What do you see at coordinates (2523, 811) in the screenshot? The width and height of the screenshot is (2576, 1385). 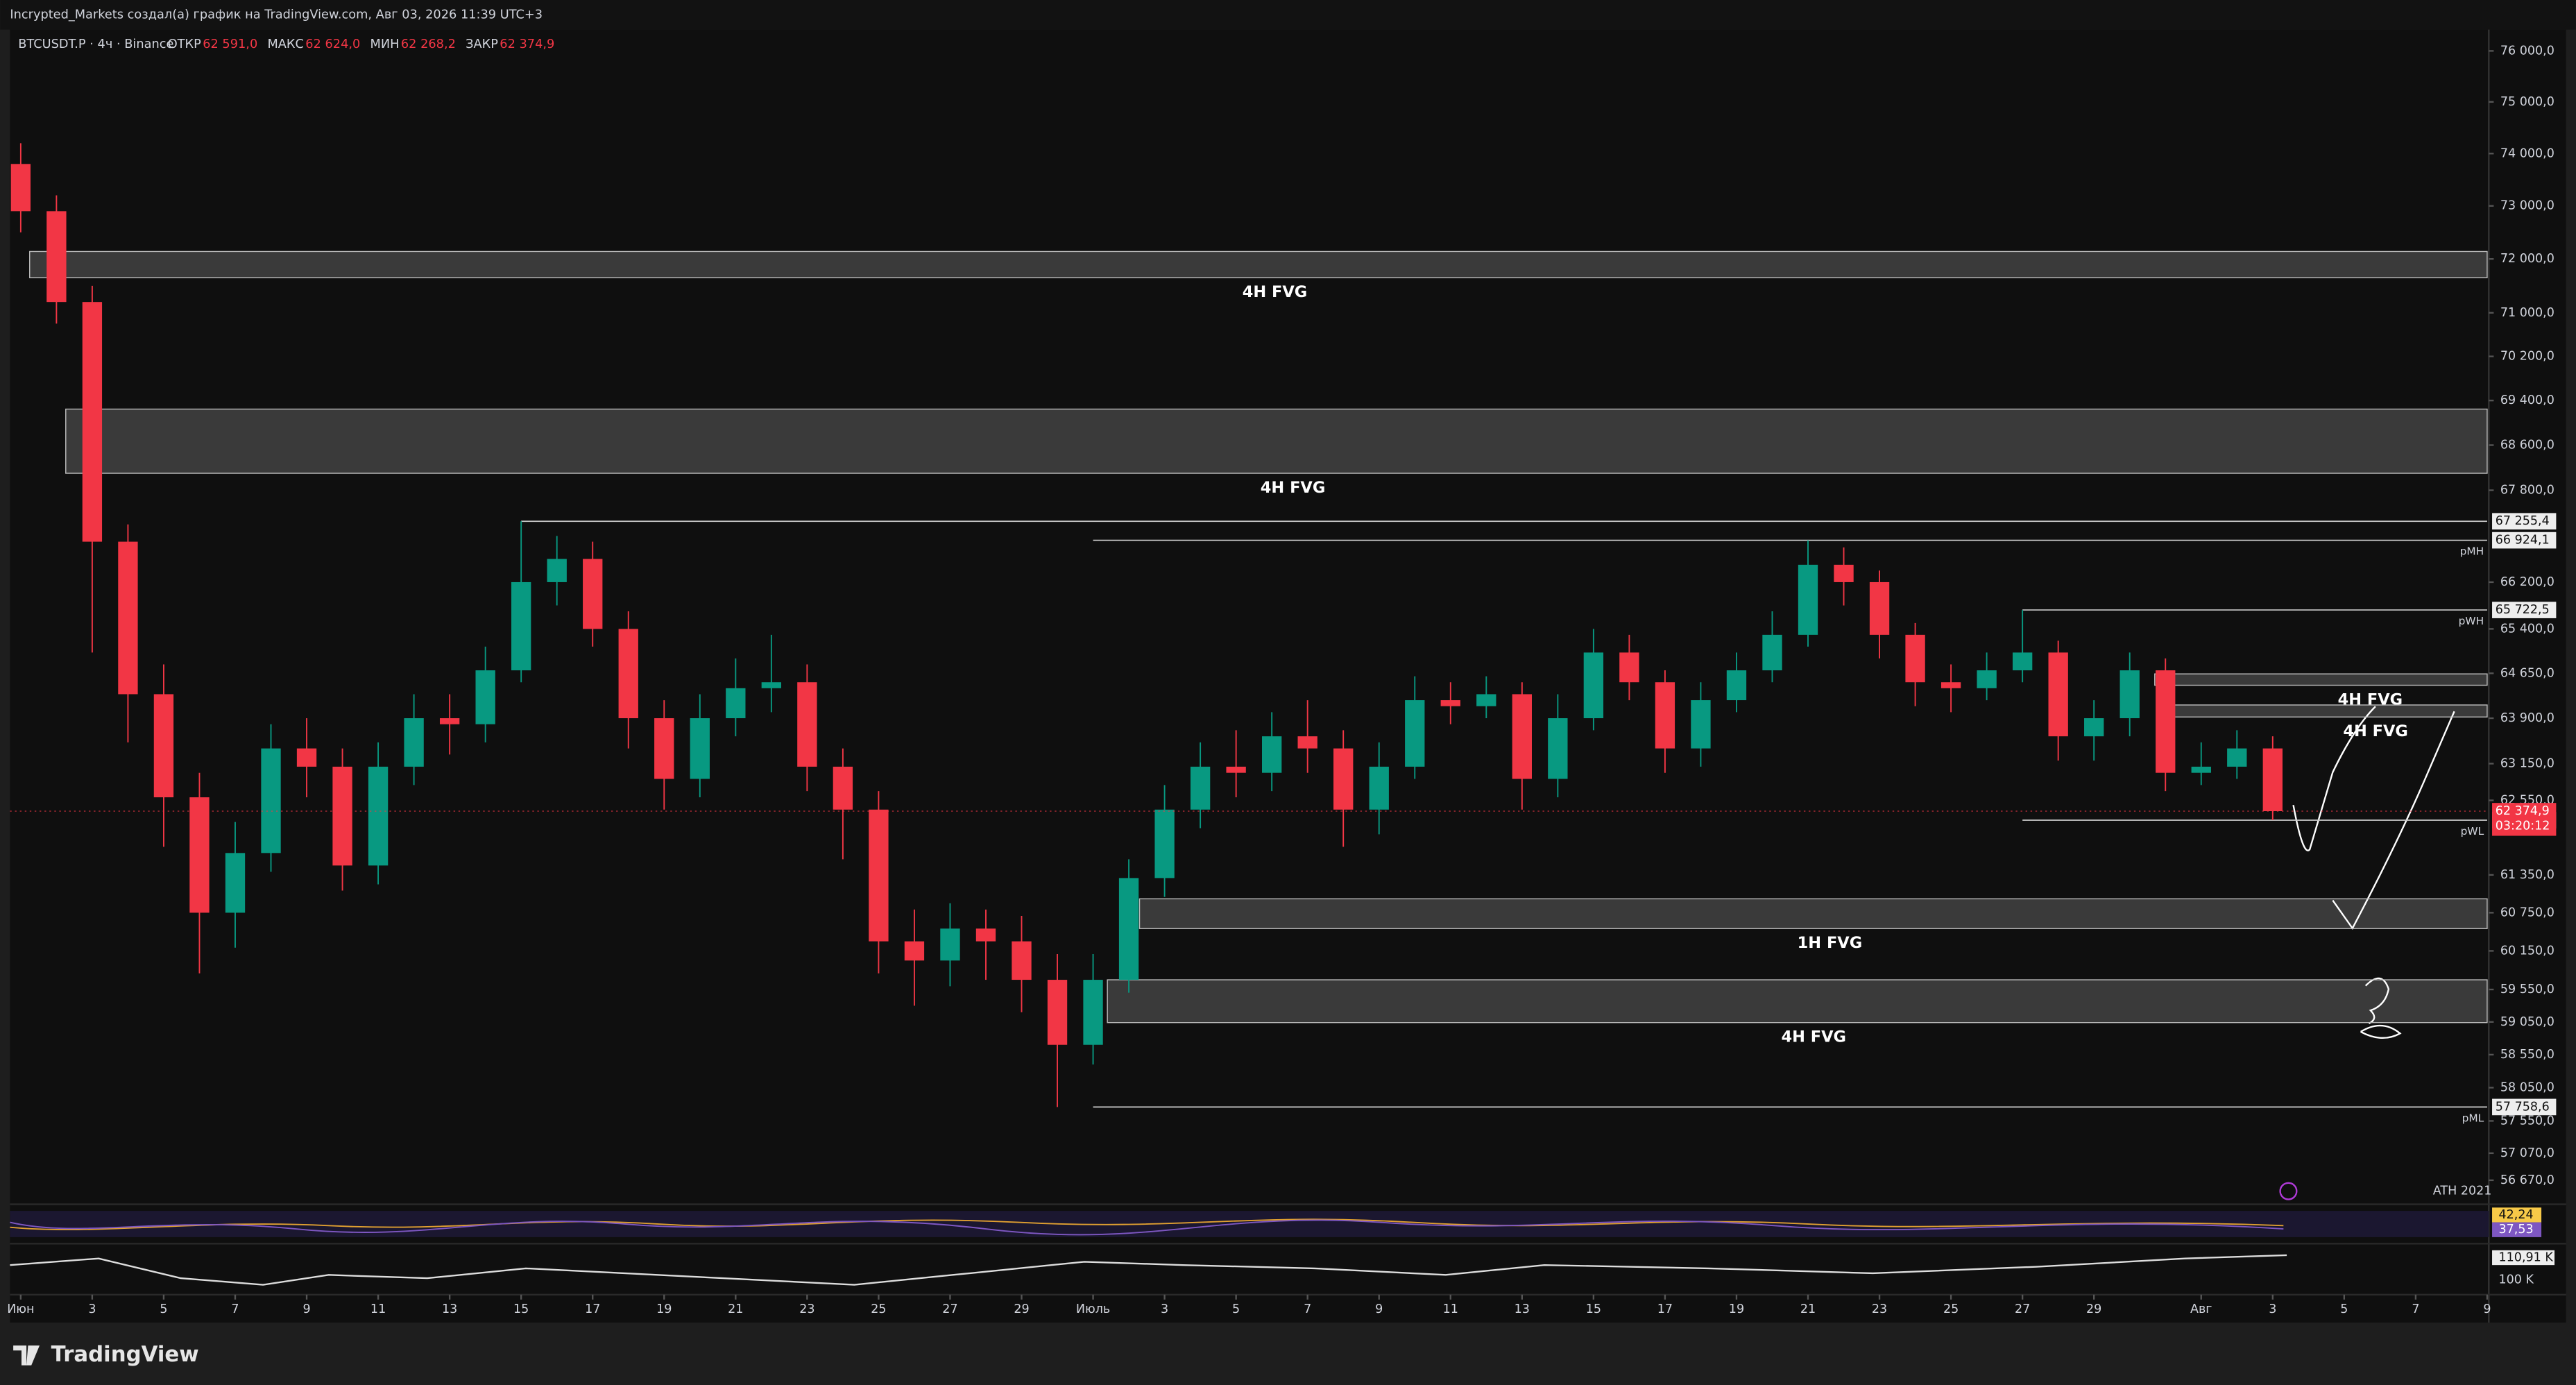 I see `last-price-label: 62 374,9` at bounding box center [2523, 811].